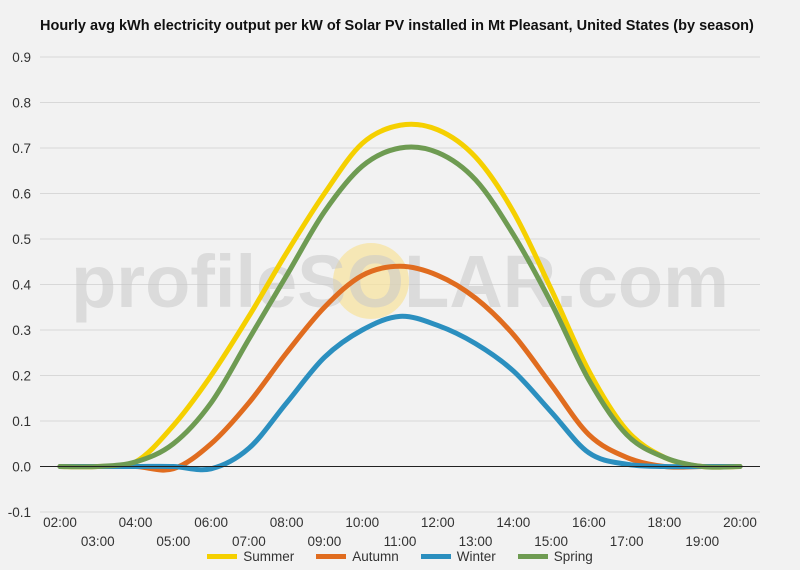 The height and width of the screenshot is (570, 800). I want to click on legend-label: Spring, so click(573, 556).